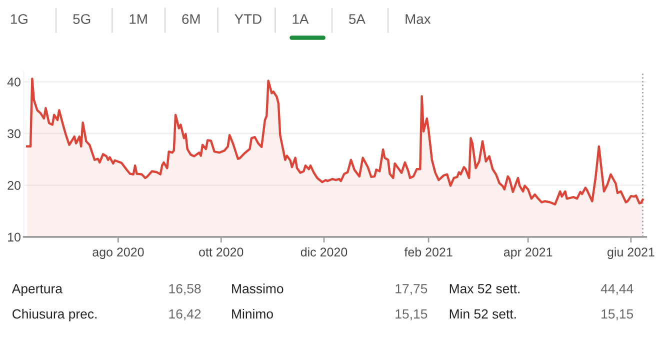 Image resolution: width=660 pixels, height=337 pixels. I want to click on text: Min 52 sett., so click(483, 313).